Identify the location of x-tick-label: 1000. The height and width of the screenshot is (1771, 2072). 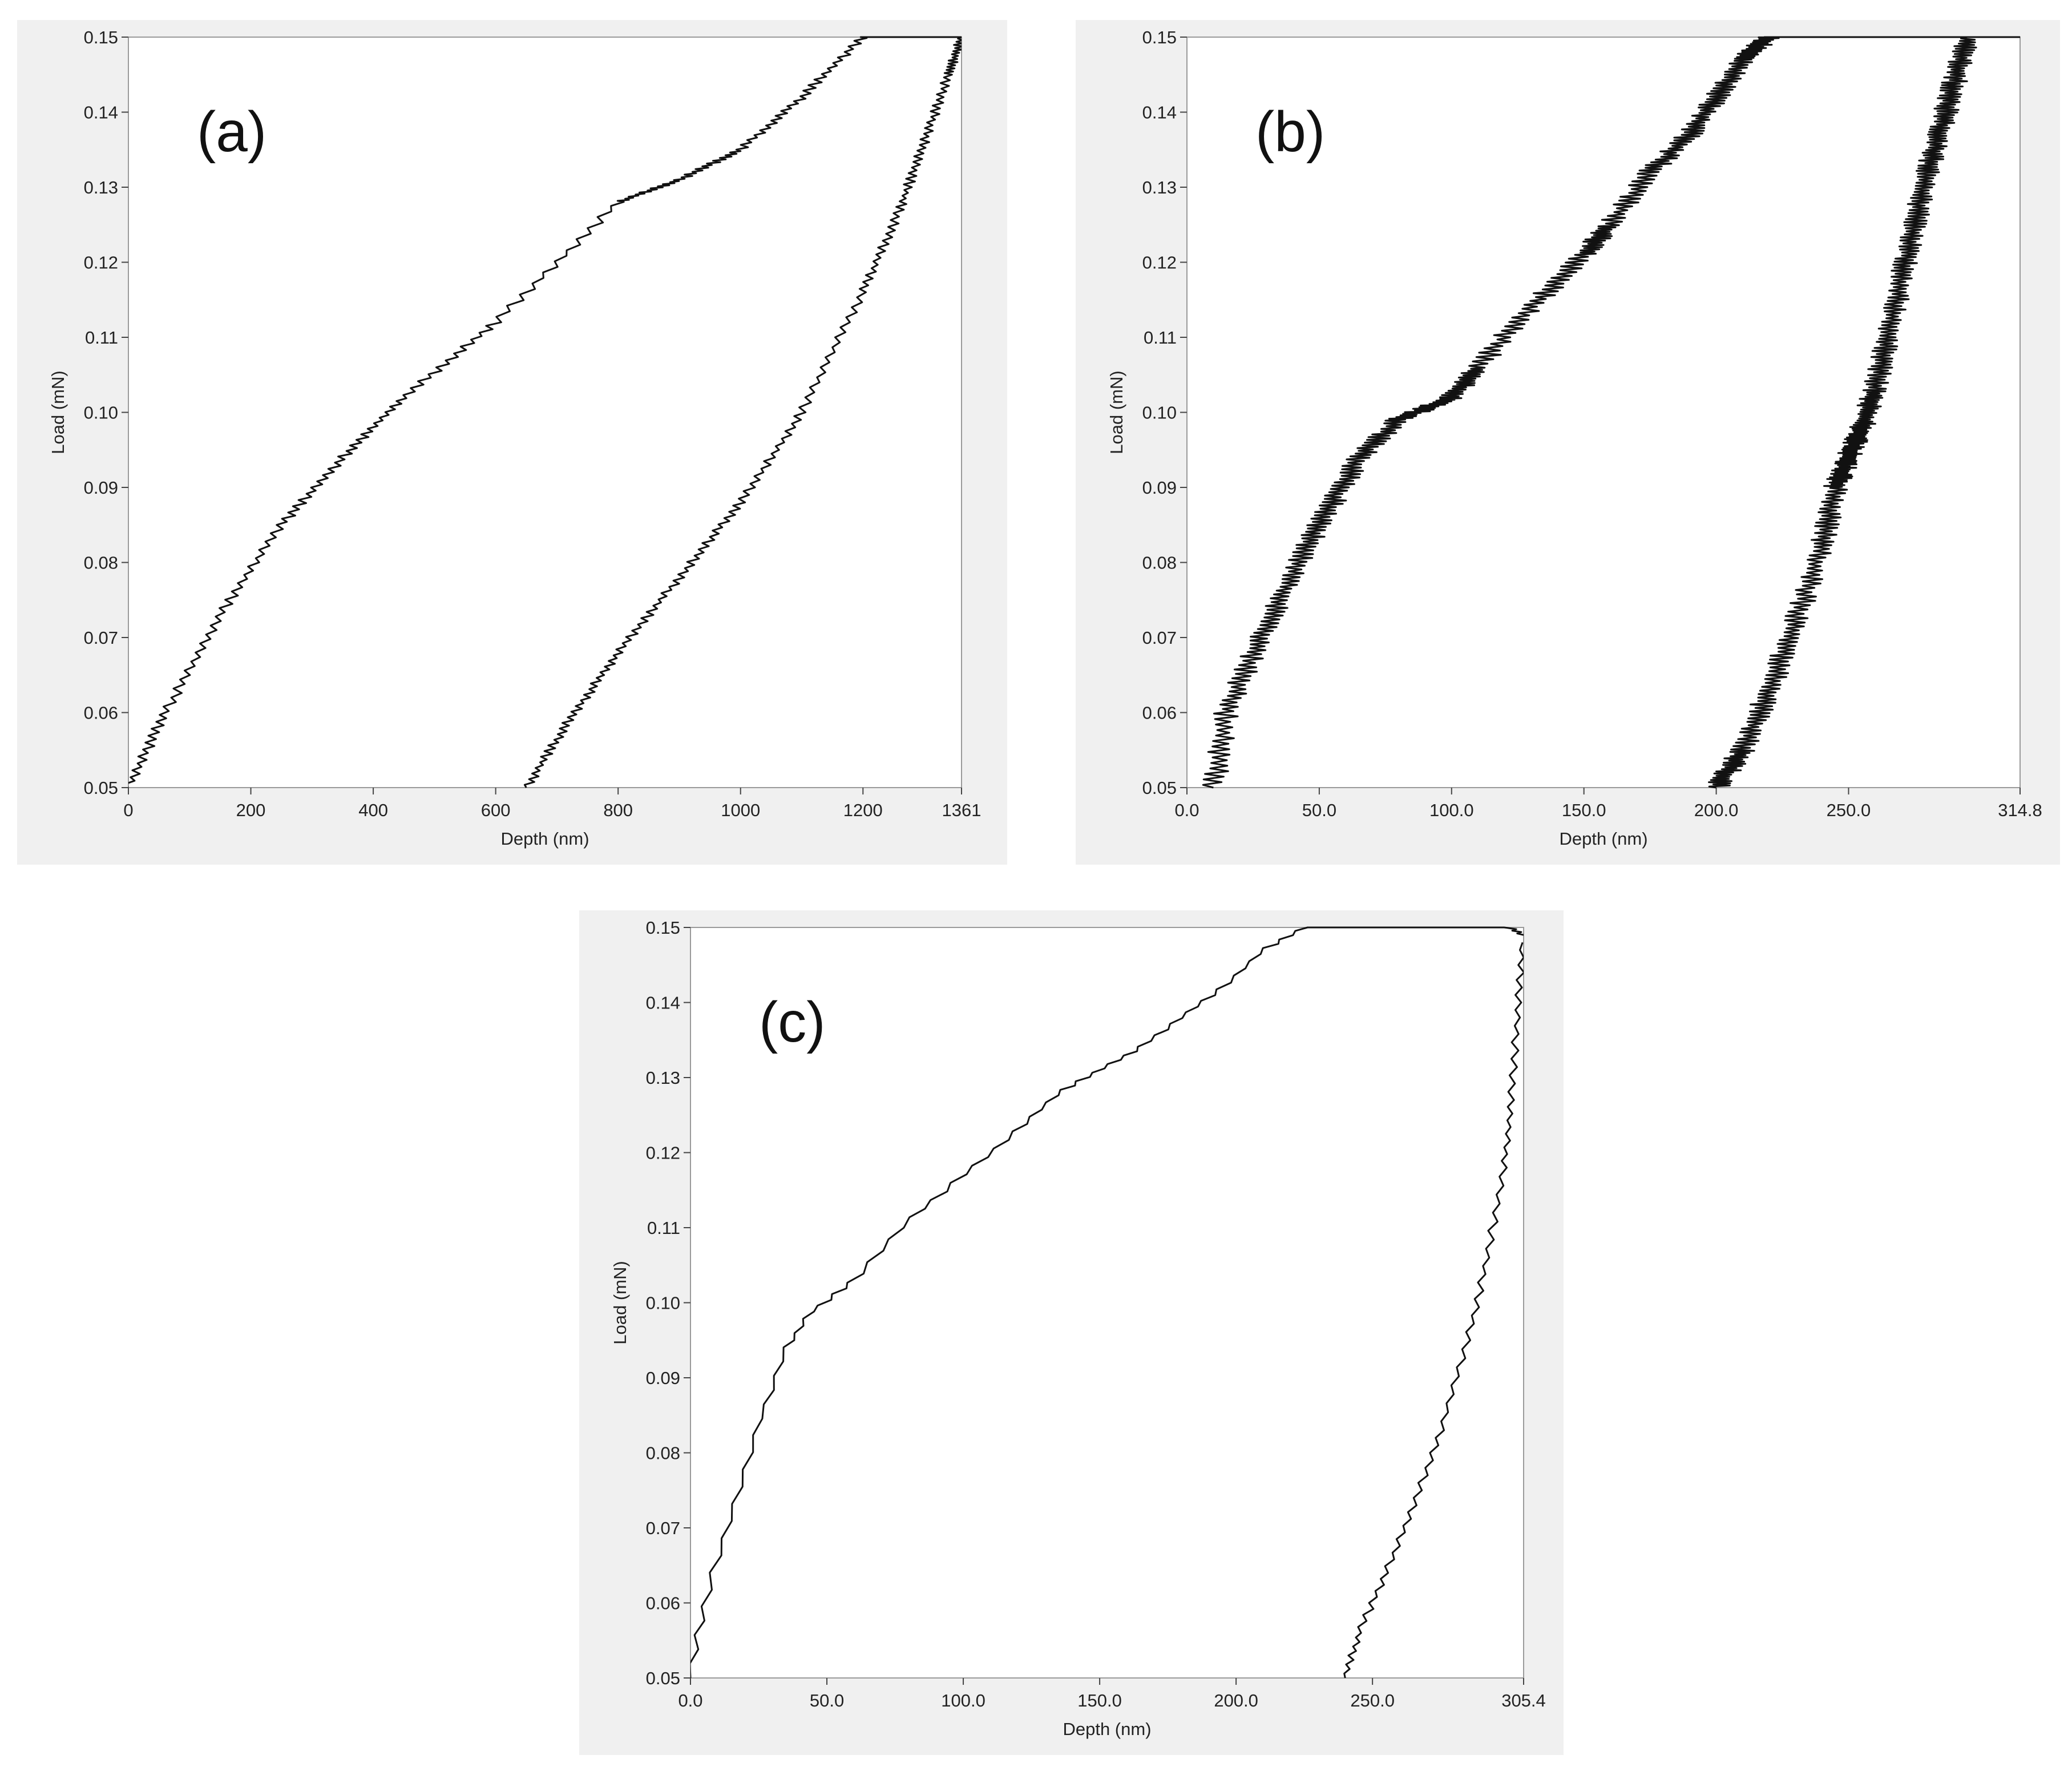
(740, 810).